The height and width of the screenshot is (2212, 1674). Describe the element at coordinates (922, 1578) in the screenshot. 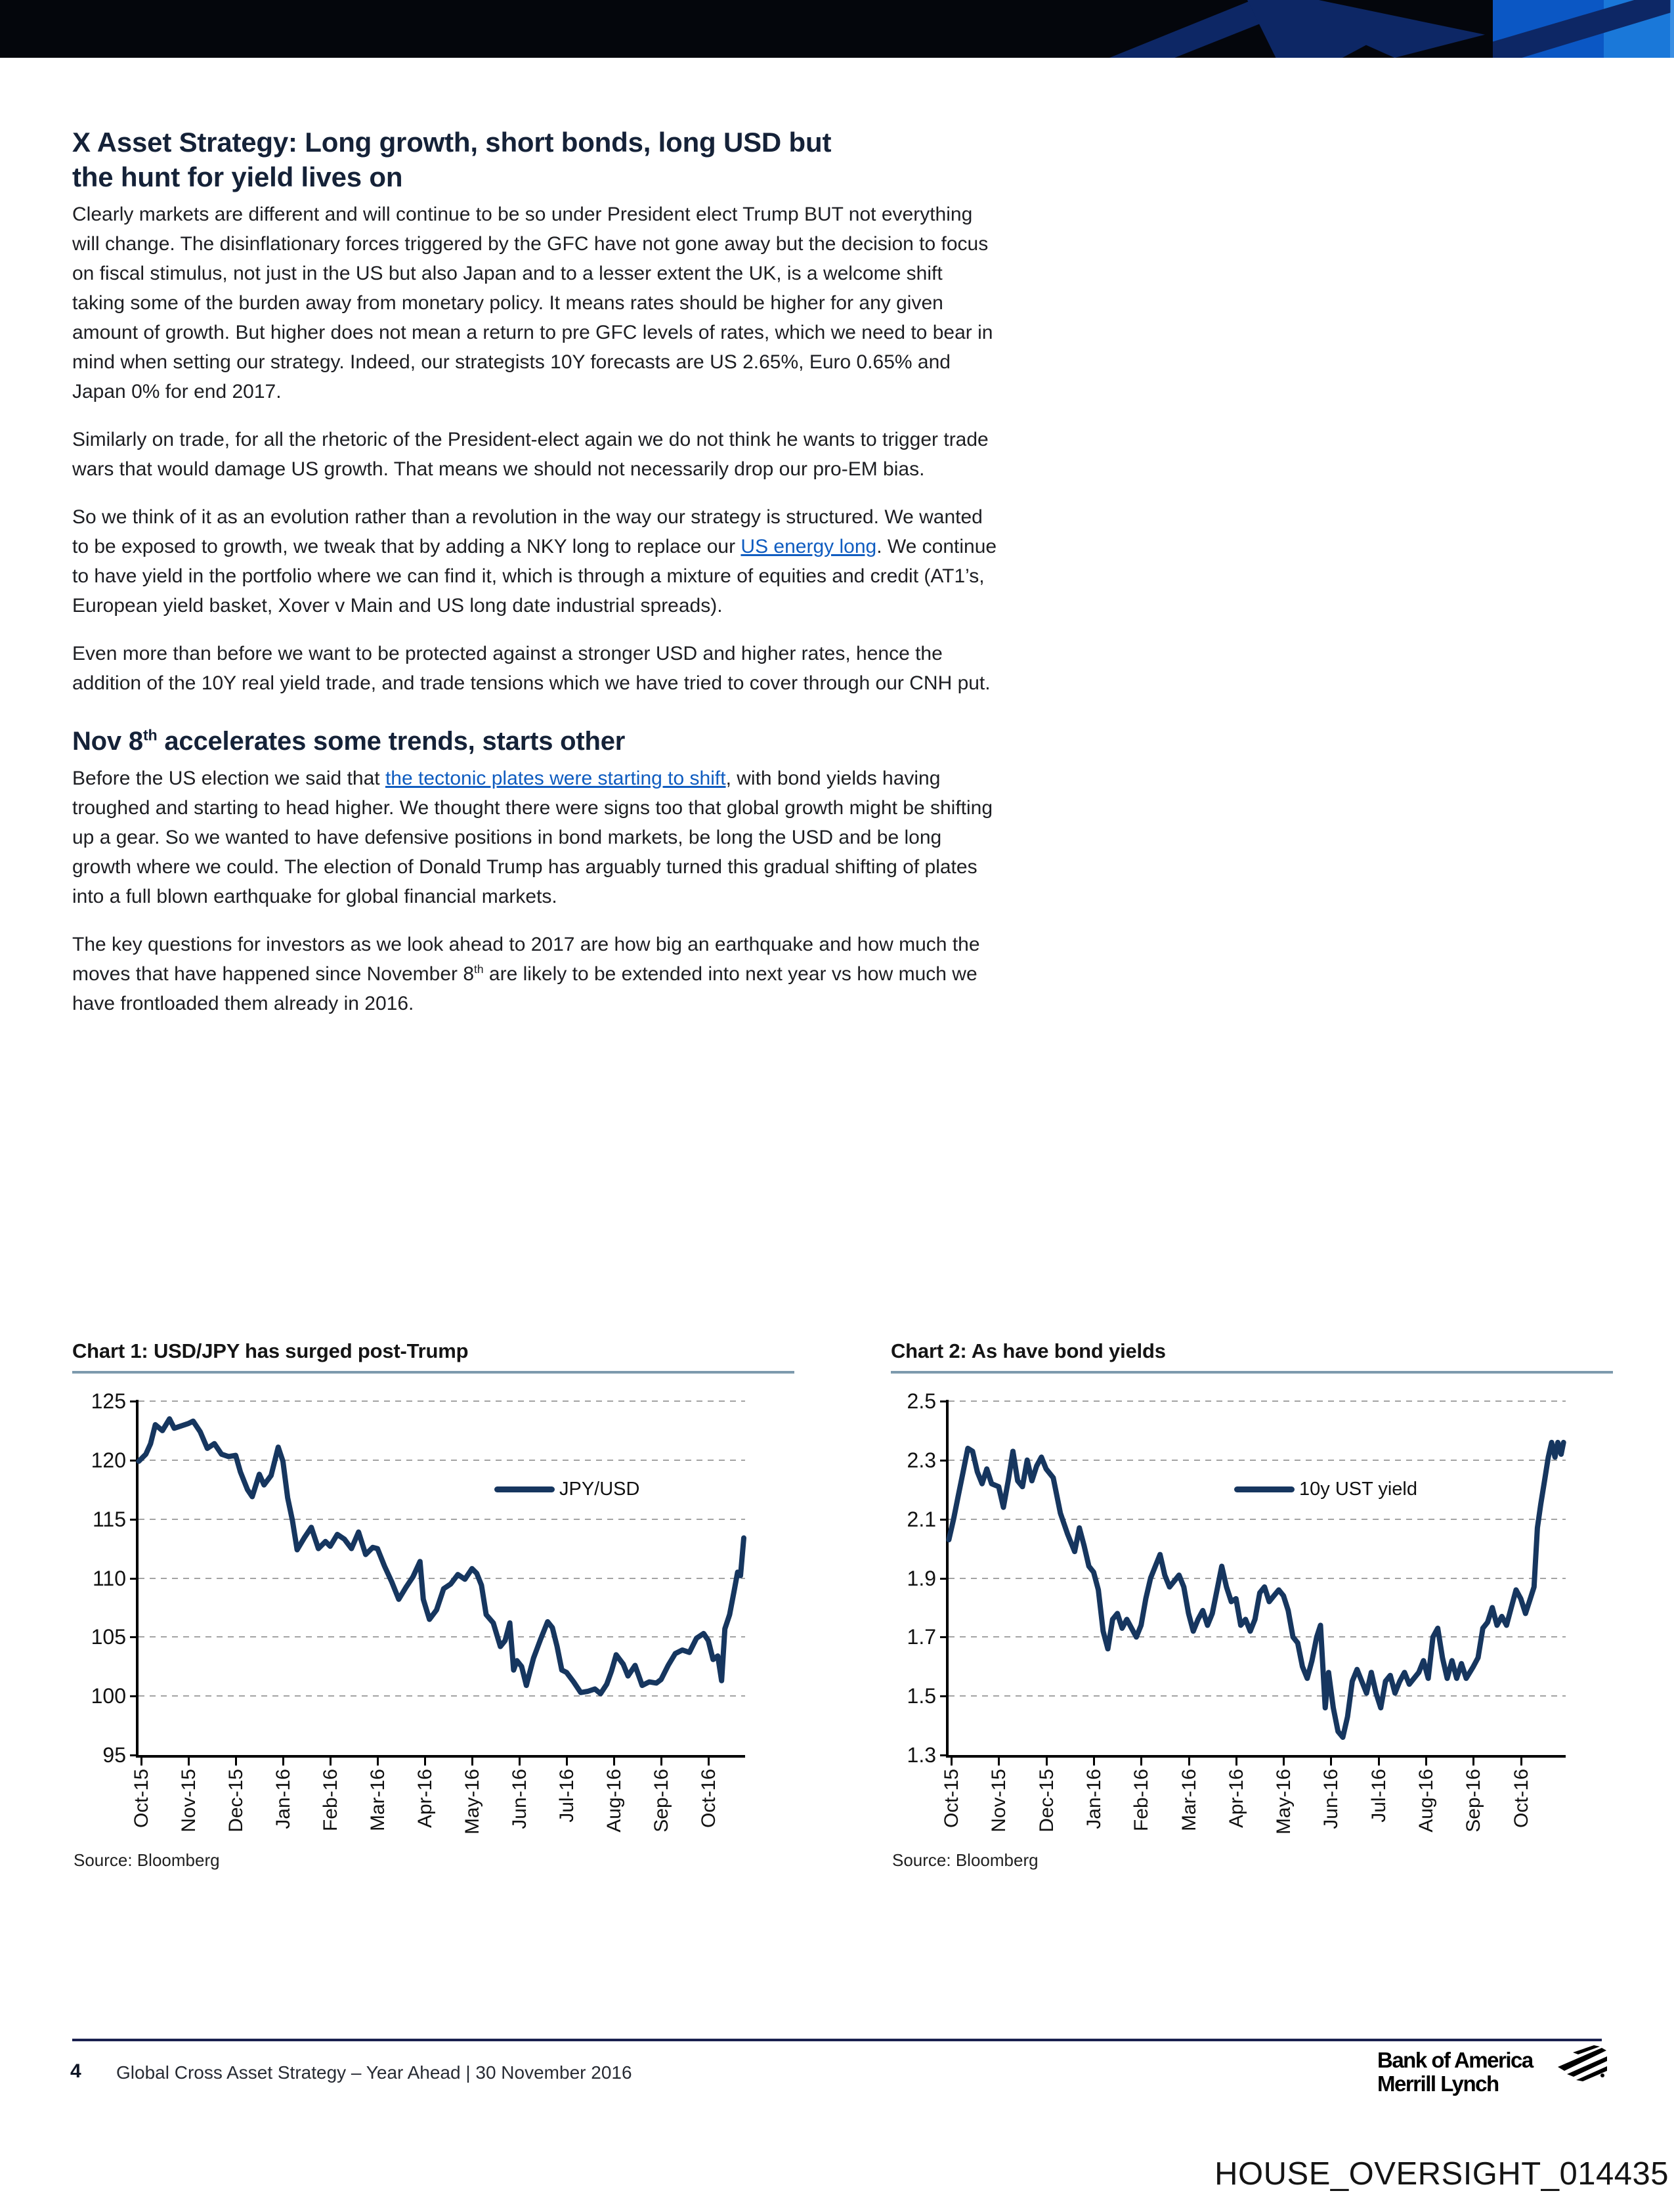

I see `y-tick-label: 1.9` at that location.